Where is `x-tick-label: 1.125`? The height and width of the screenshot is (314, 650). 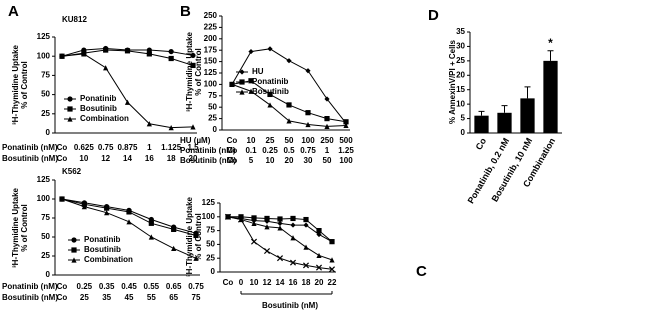 x-tick-label: 1.125 is located at coordinates (171, 147).